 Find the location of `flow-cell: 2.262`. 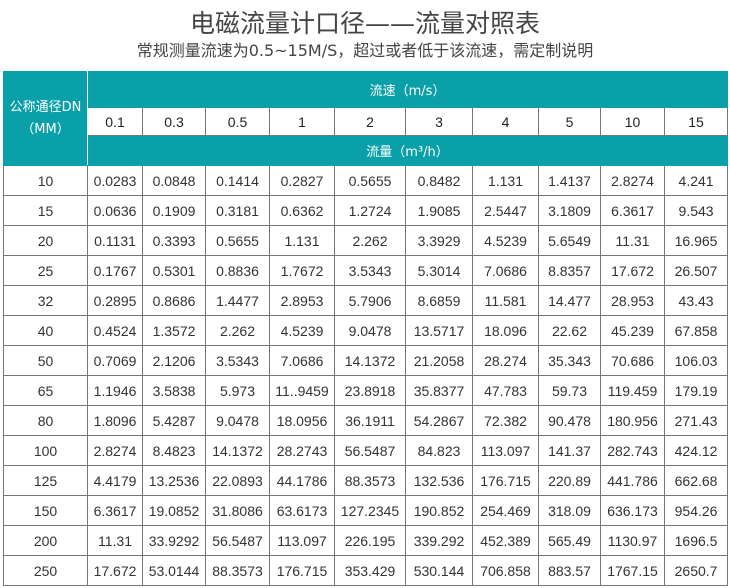

flow-cell: 2.262 is located at coordinates (370, 240).